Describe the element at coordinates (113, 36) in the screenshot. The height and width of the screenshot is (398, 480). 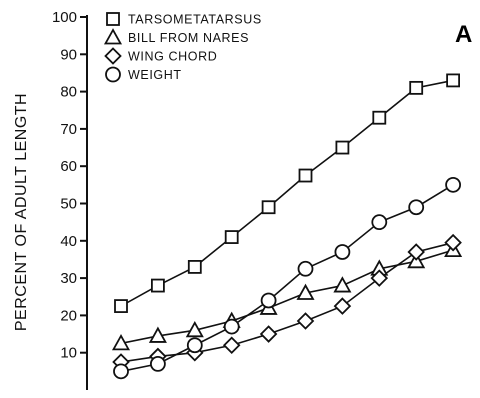
I see `legend-marker-bill-from-nares` at that location.